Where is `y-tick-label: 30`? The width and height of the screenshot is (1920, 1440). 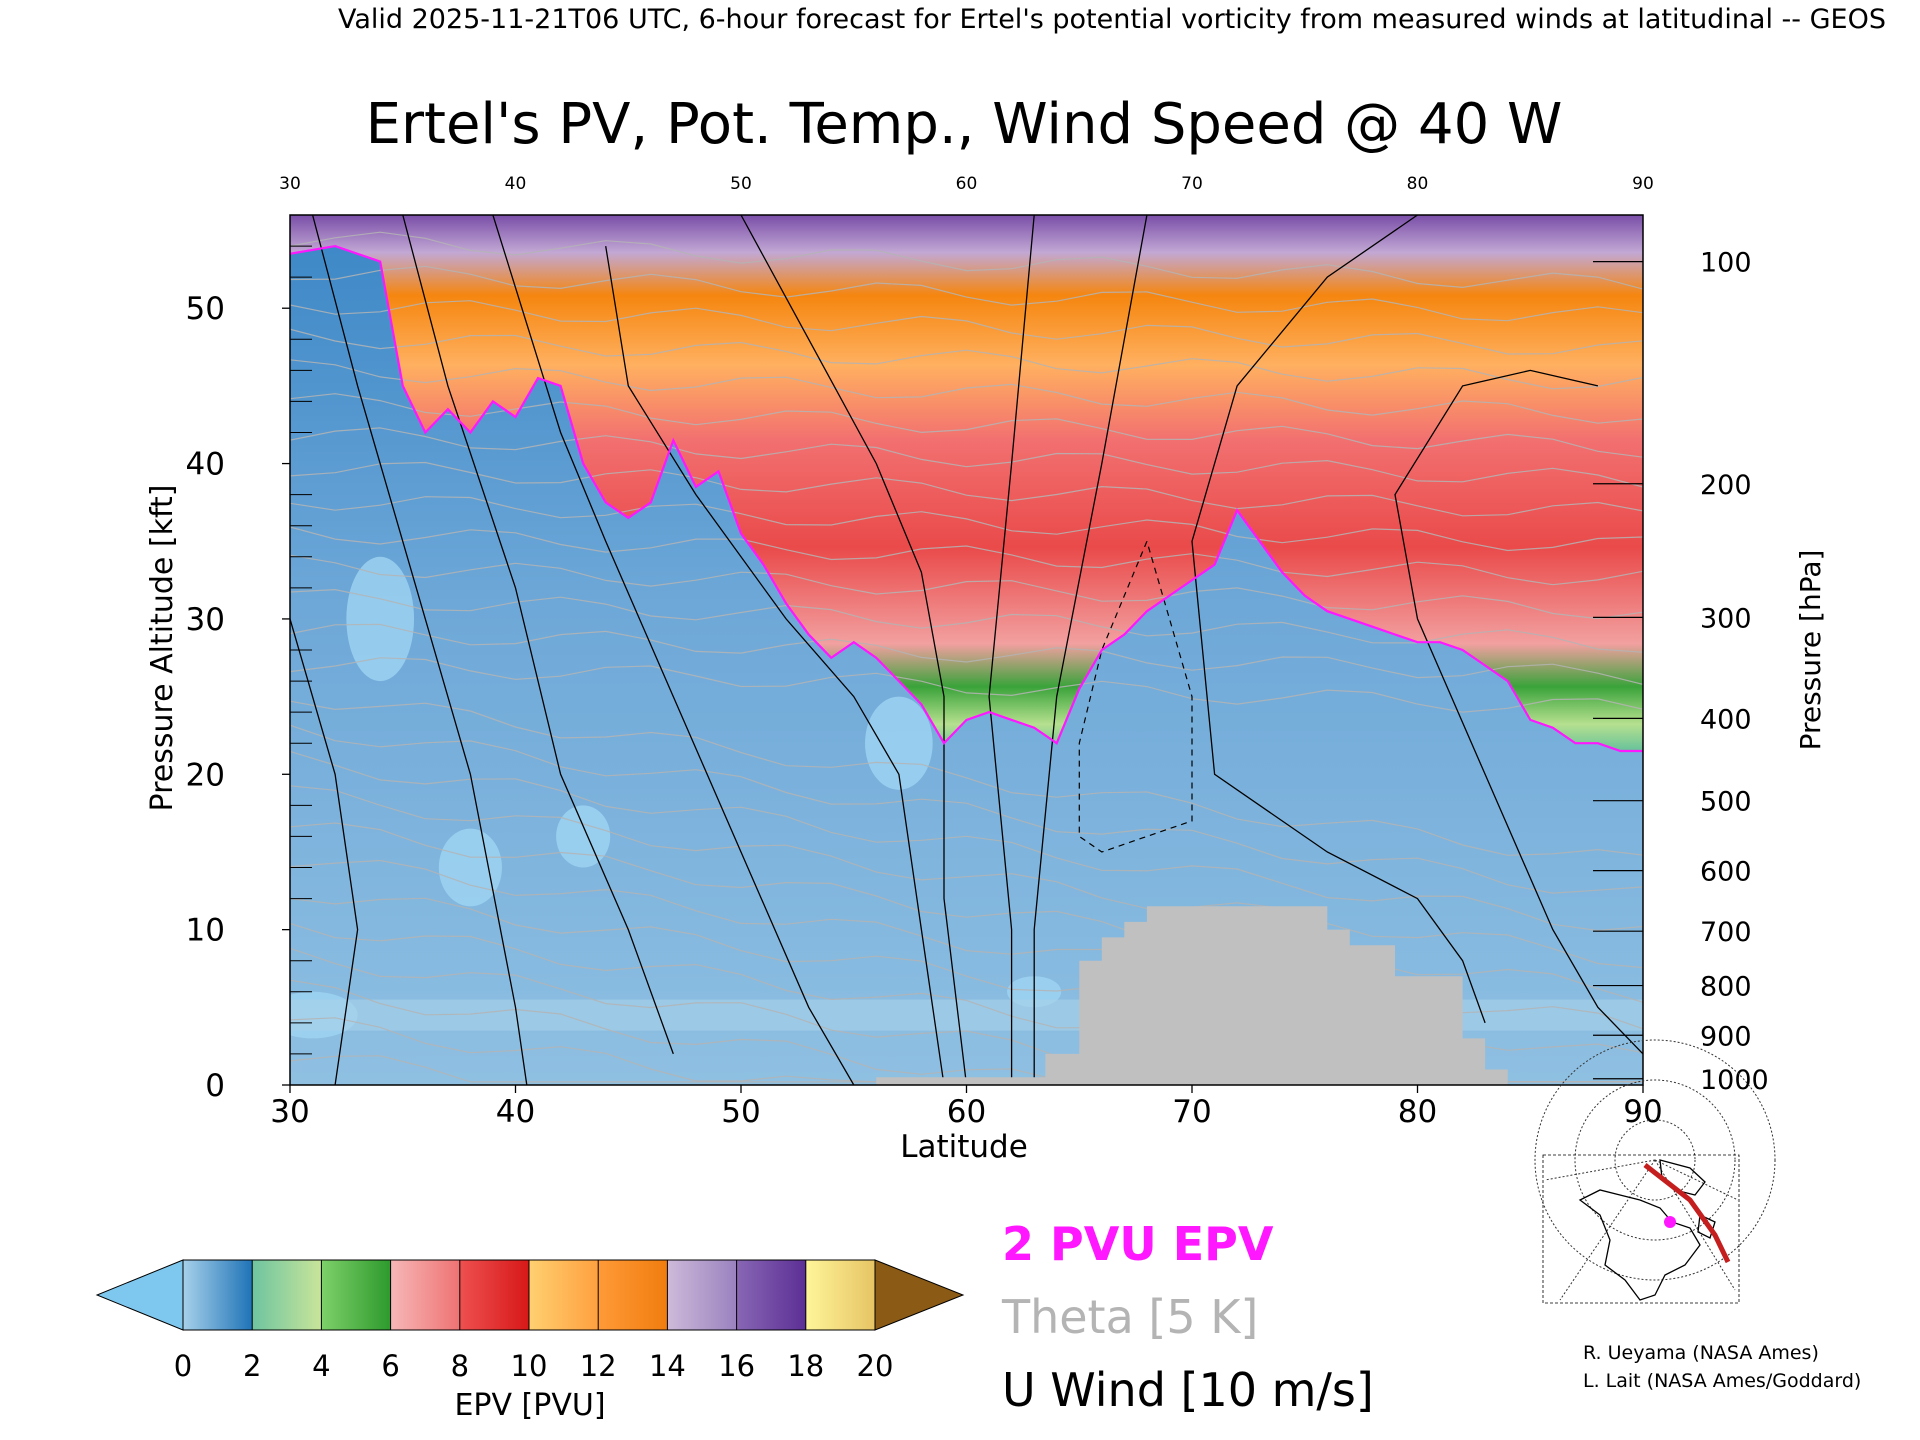
y-tick-label: 30 is located at coordinates (205, 620).